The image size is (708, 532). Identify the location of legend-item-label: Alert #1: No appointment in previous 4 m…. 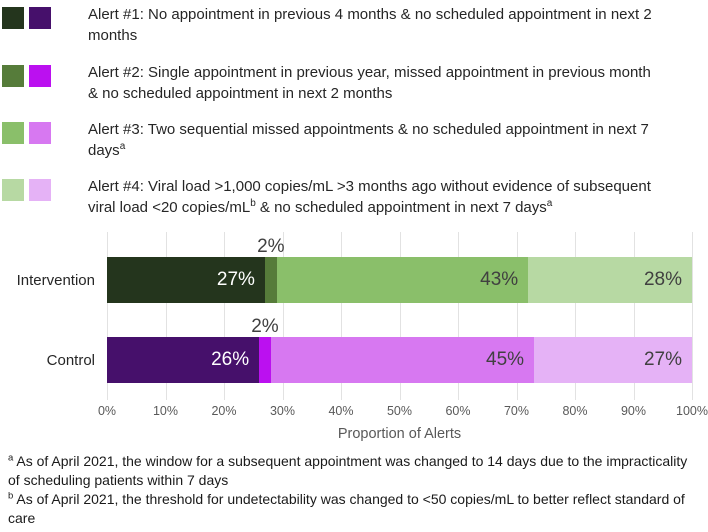
(375, 25).